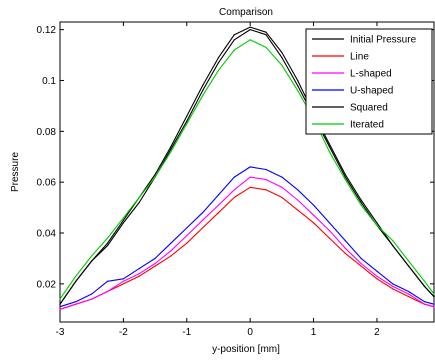 This screenshot has width=435, height=360. What do you see at coordinates (47, 30) in the screenshot?
I see `y-tick-label: 0.12` at bounding box center [47, 30].